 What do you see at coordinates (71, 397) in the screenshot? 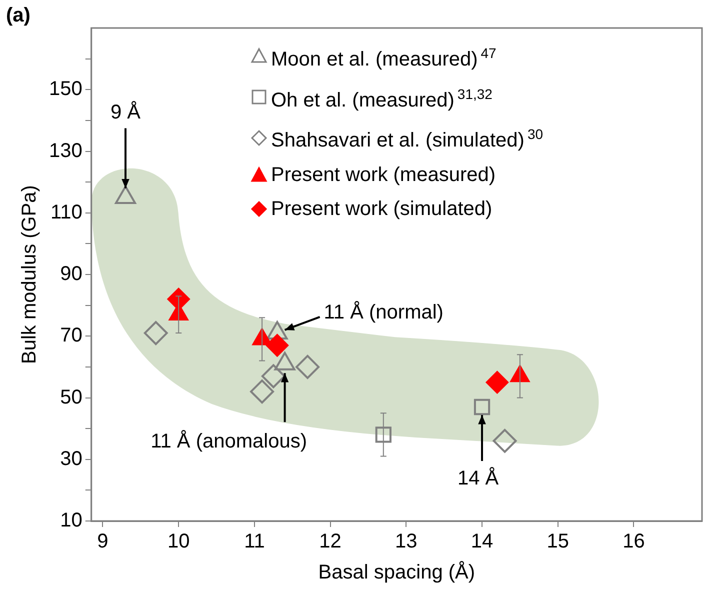
I see `y-tick-label: 50` at bounding box center [71, 397].